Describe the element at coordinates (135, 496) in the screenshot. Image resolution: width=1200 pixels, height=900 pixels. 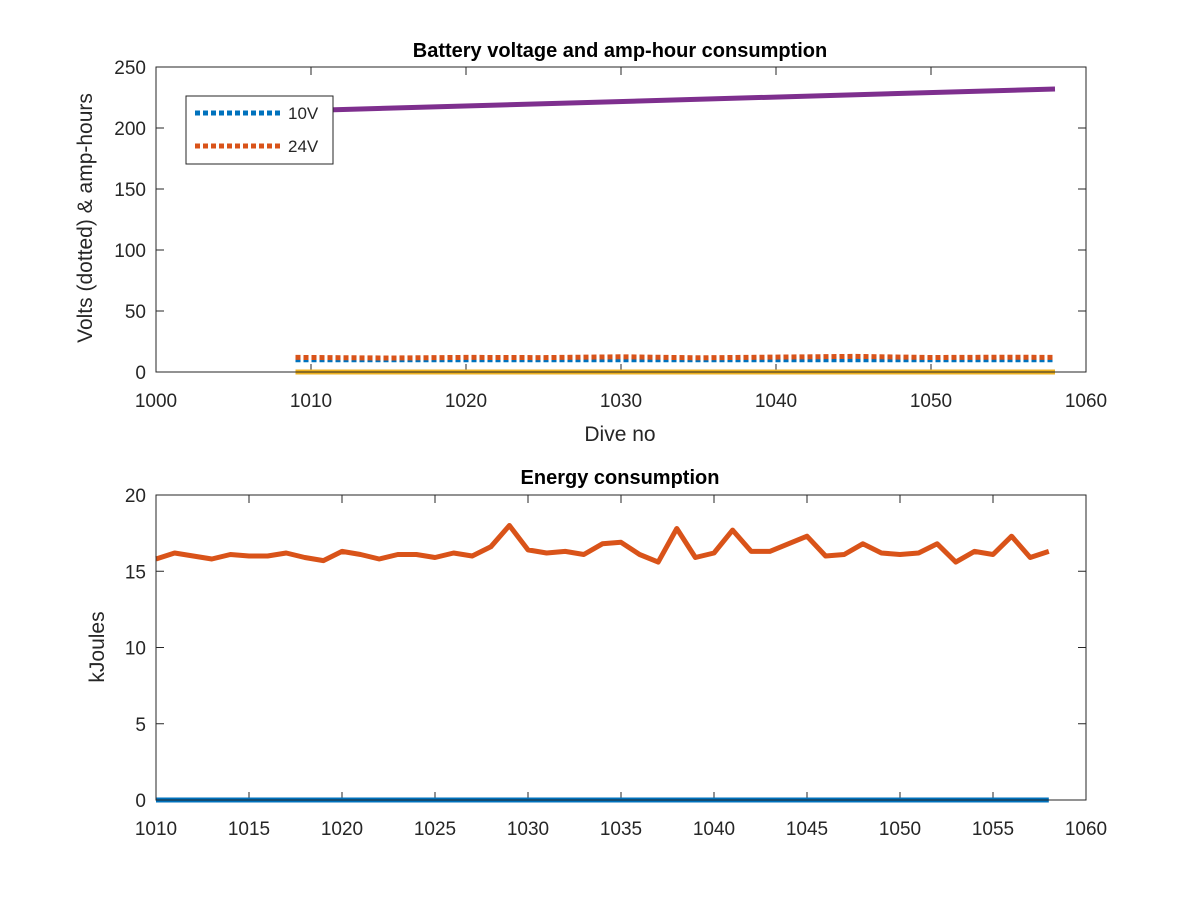
I see `y-tick-label: 20` at that location.